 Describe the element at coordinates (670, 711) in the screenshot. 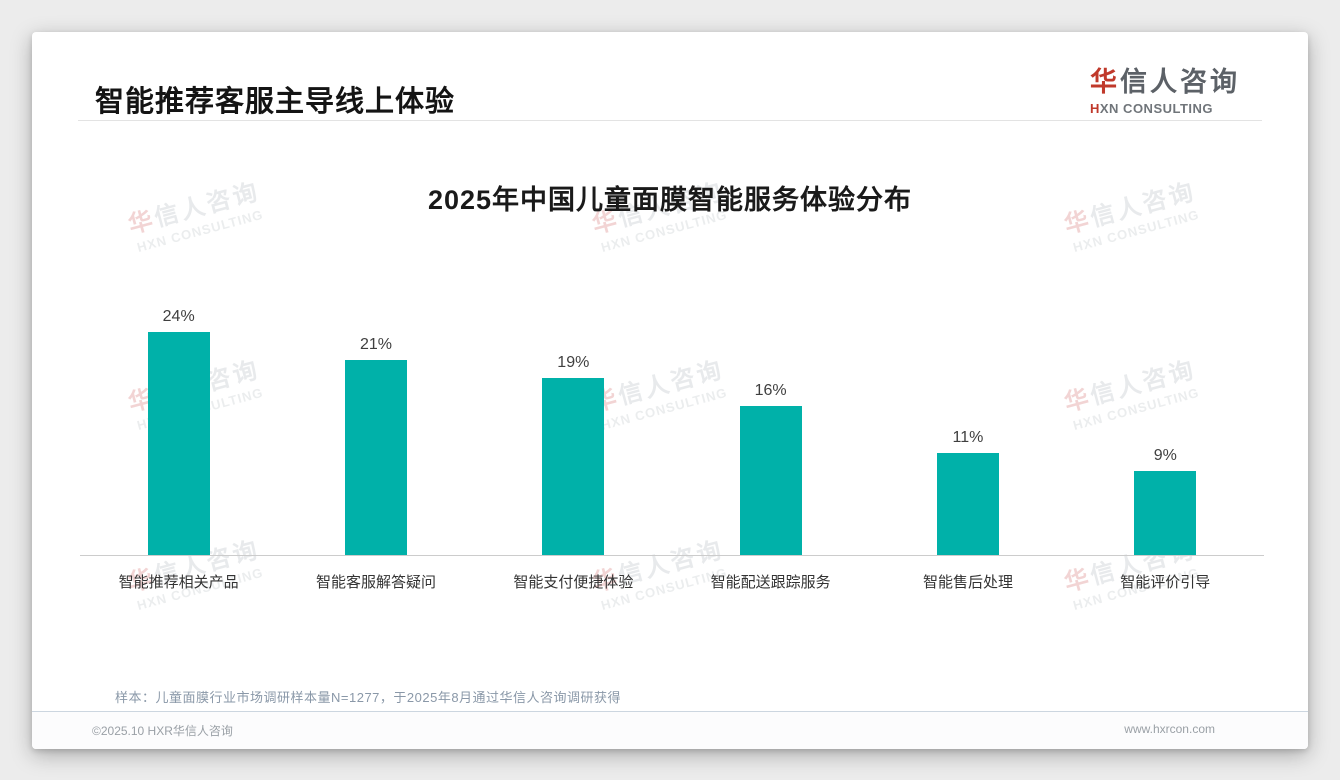

I see `footer-divider` at that location.